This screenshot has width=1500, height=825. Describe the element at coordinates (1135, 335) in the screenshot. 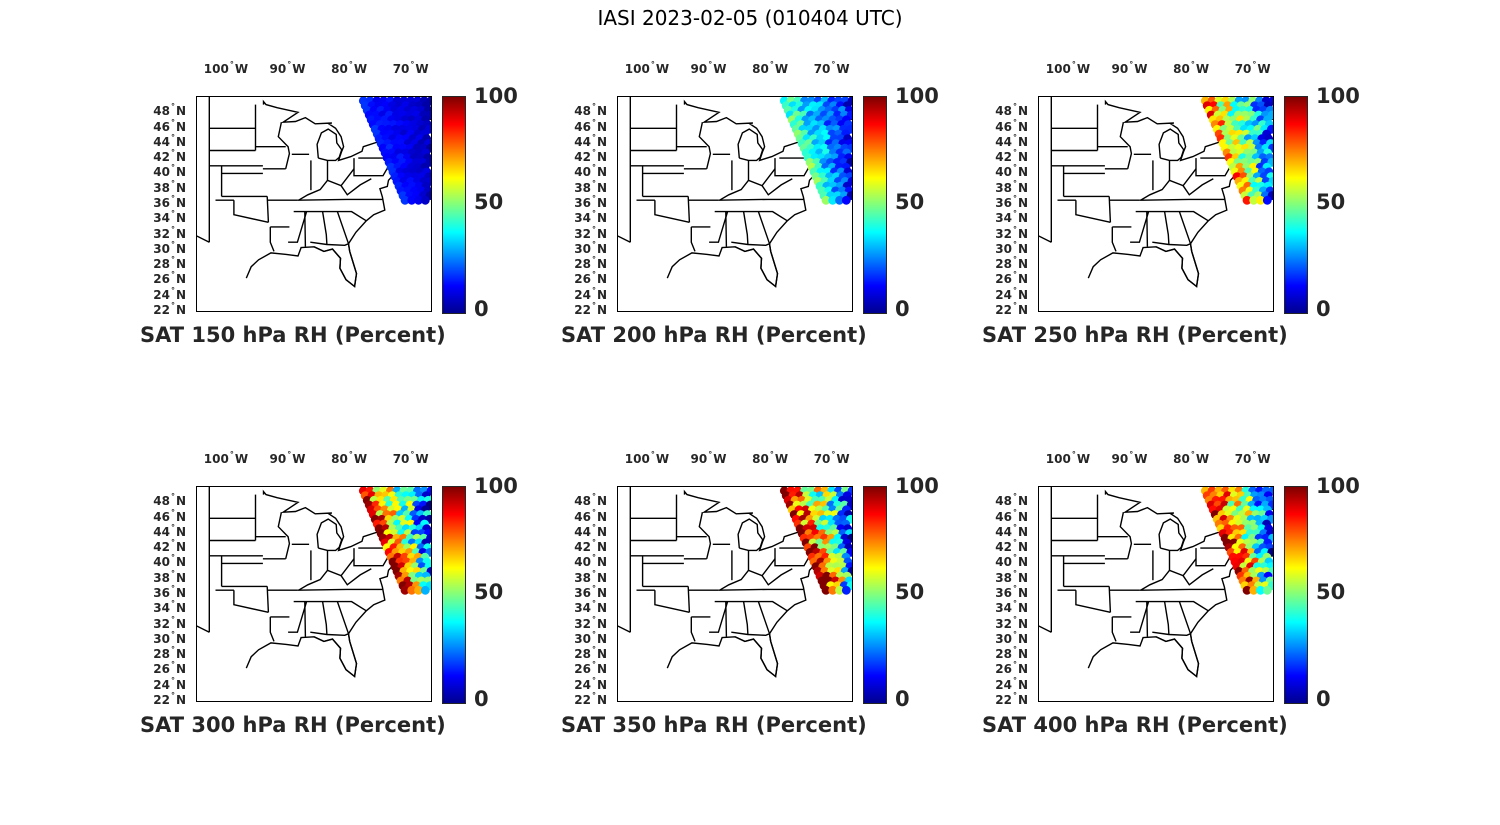

I see `panel-title: SAT 250 hPa RH (Percent)` at that location.